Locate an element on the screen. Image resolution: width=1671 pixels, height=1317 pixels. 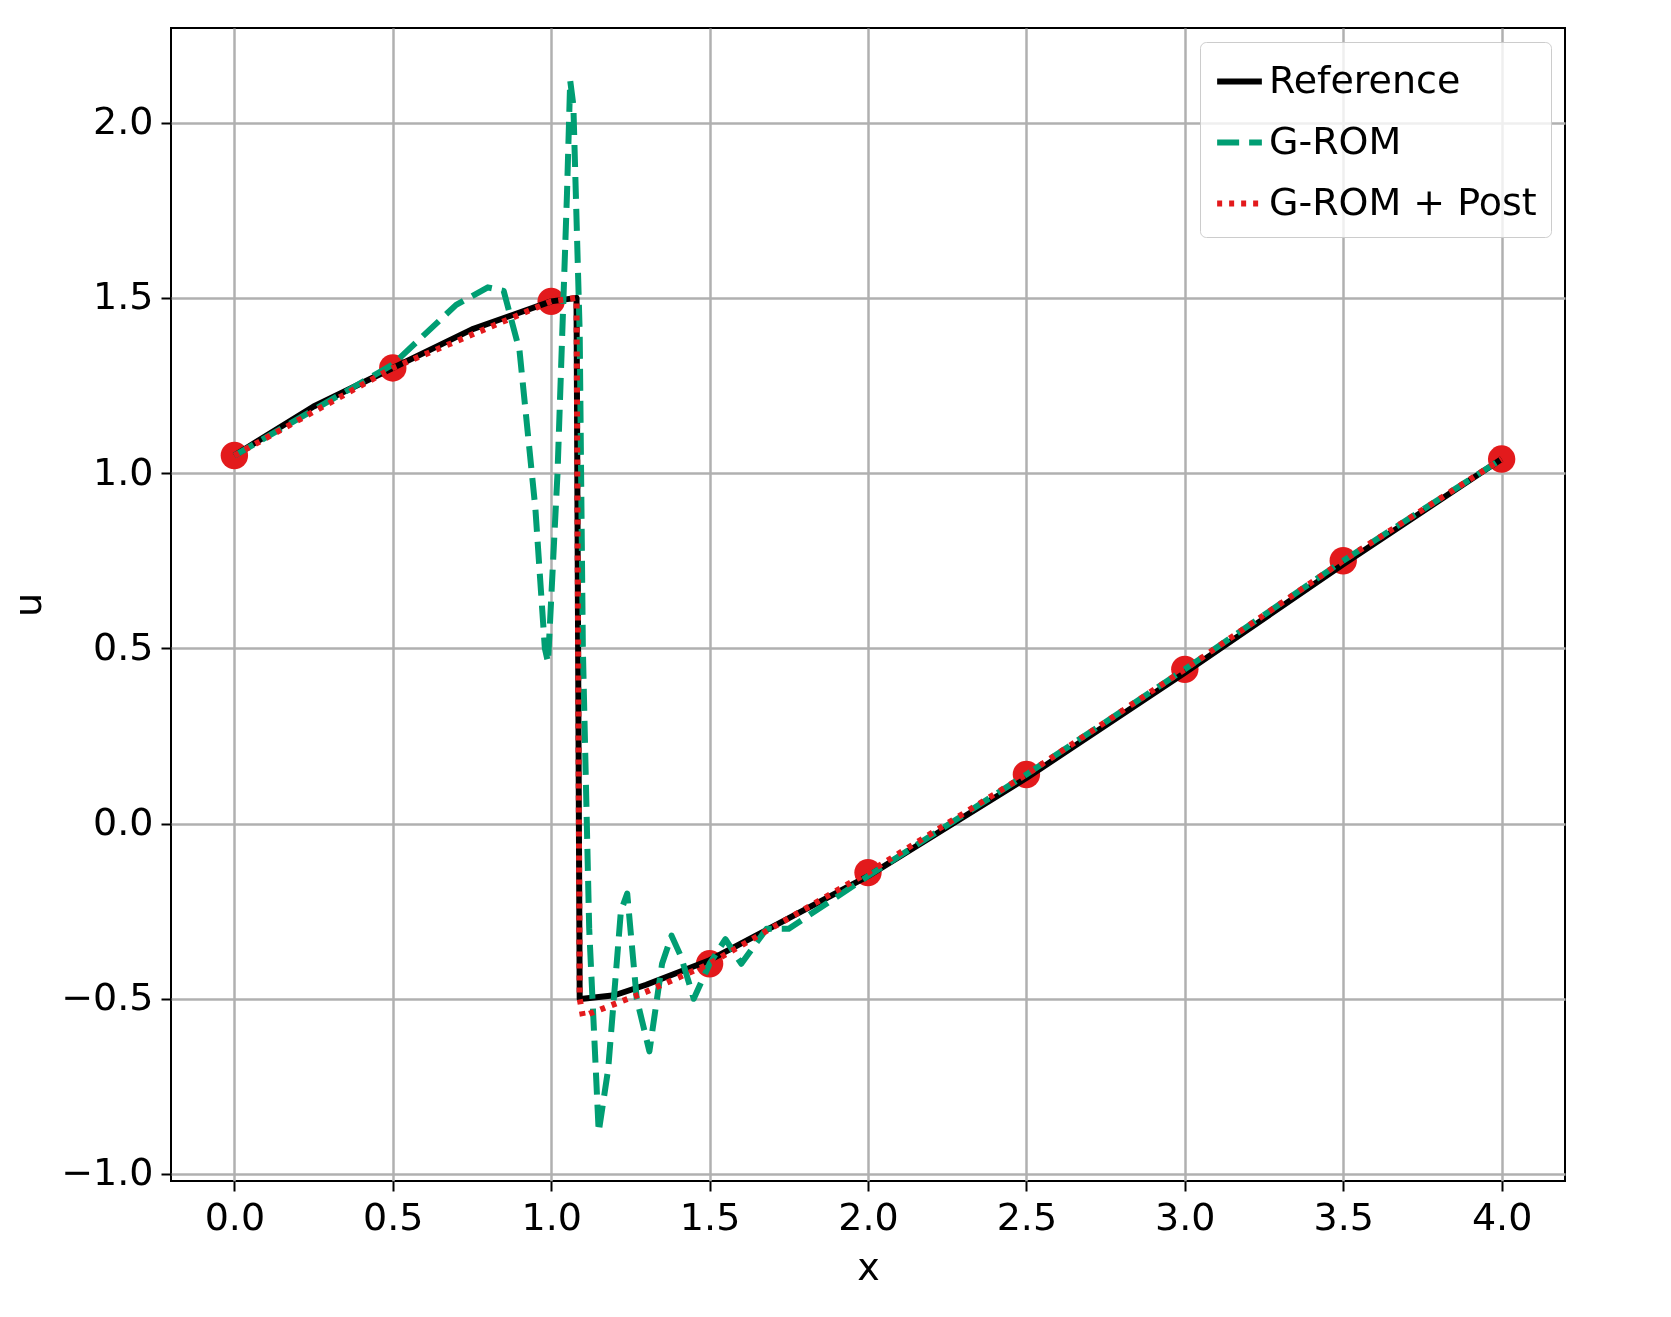
y-axis-title: u is located at coordinates (28, 605).